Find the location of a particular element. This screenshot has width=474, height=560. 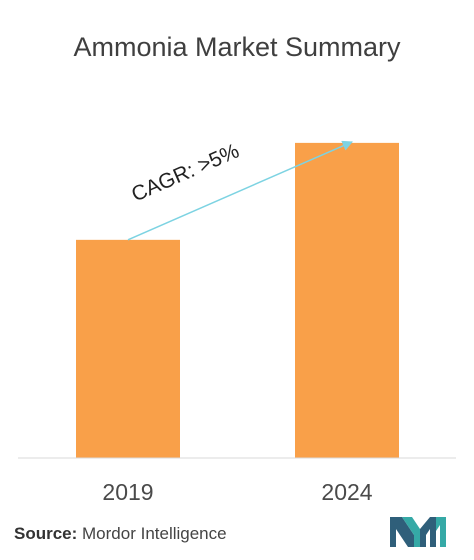

source-credit: Source: Mordor Intelligence is located at coordinates (120, 534).